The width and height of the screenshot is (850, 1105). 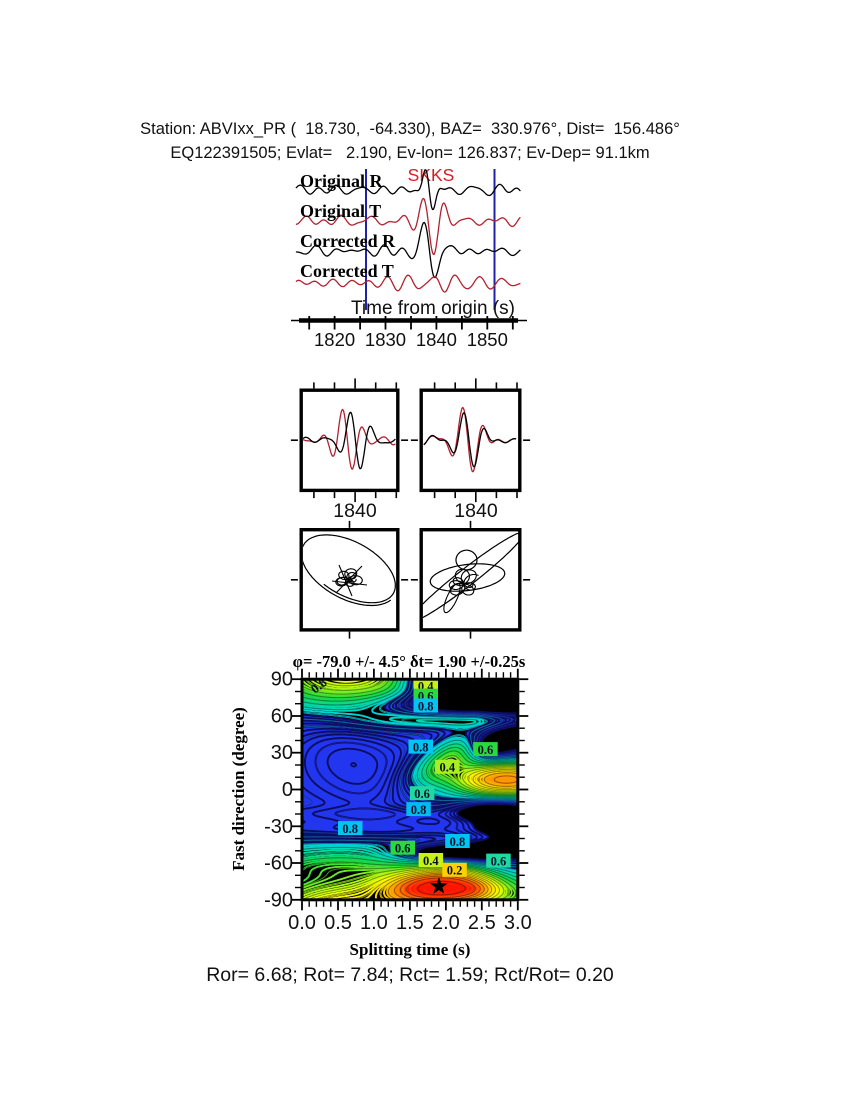 What do you see at coordinates (409, 661) in the screenshot?
I see `svg-text:φ= -79.0 +/- 4.5° δt= 1.90 +/-: φ= -79.0 +/- 4.5° δt= 1.90 +/-0.25s` at bounding box center [409, 661].